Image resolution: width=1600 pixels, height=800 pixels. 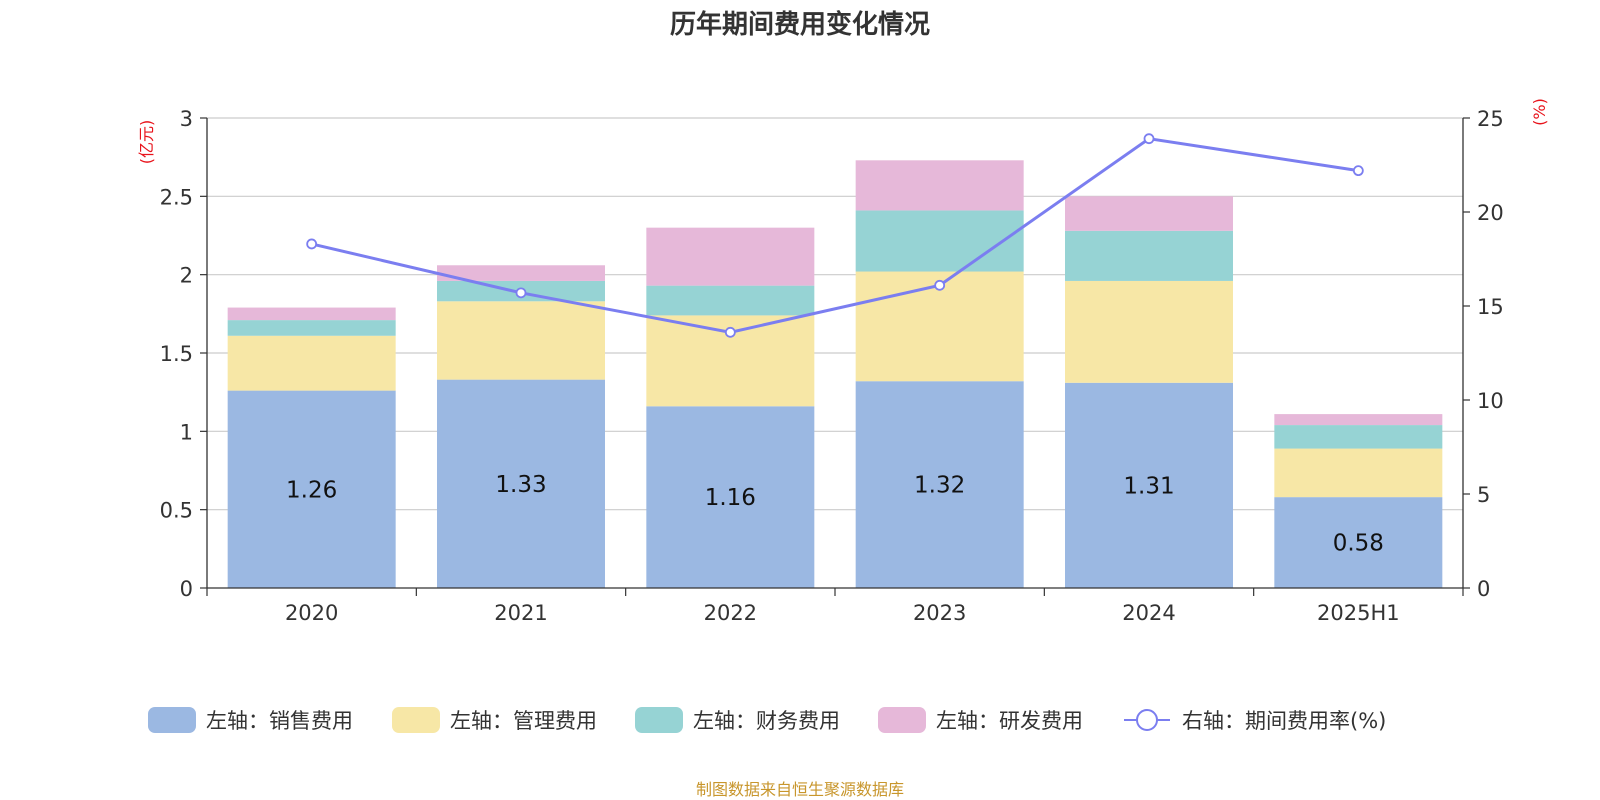 What do you see at coordinates (1490, 307) in the screenshot?
I see `right-tick-label: 15` at bounding box center [1490, 307].